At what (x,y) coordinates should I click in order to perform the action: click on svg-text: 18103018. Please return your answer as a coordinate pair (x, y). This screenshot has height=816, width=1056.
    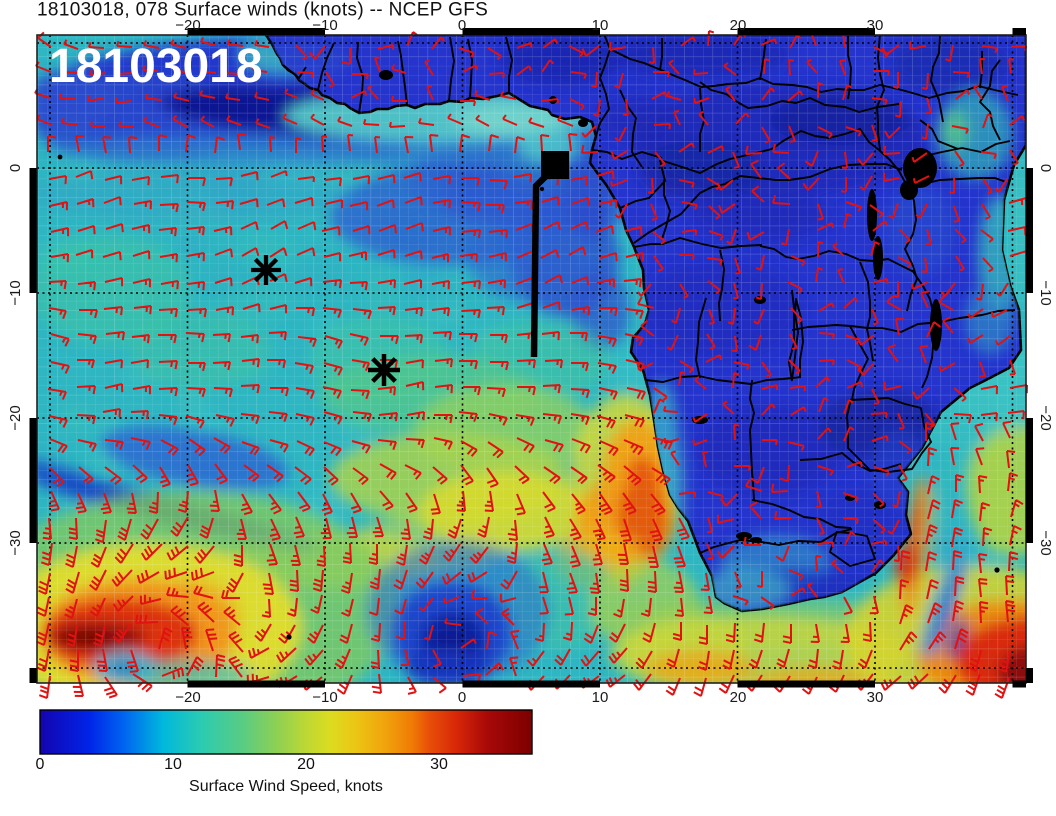
    Looking at the image, I should click on (156, 66).